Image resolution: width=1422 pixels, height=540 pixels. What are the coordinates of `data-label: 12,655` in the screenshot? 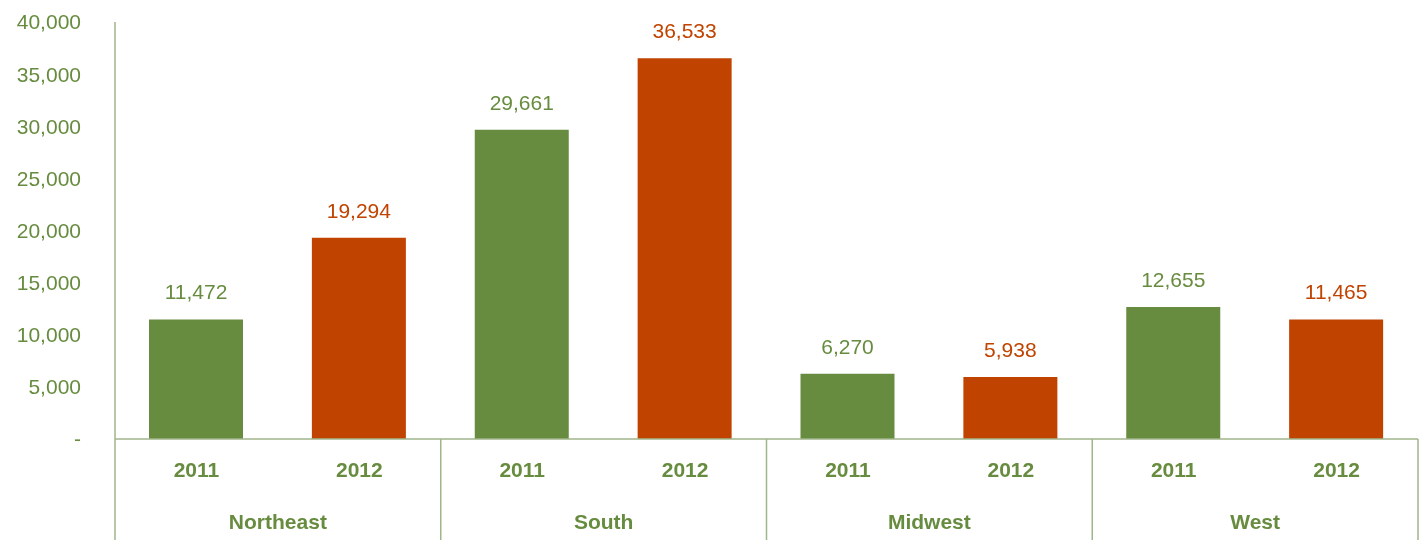 It's located at (1173, 280).